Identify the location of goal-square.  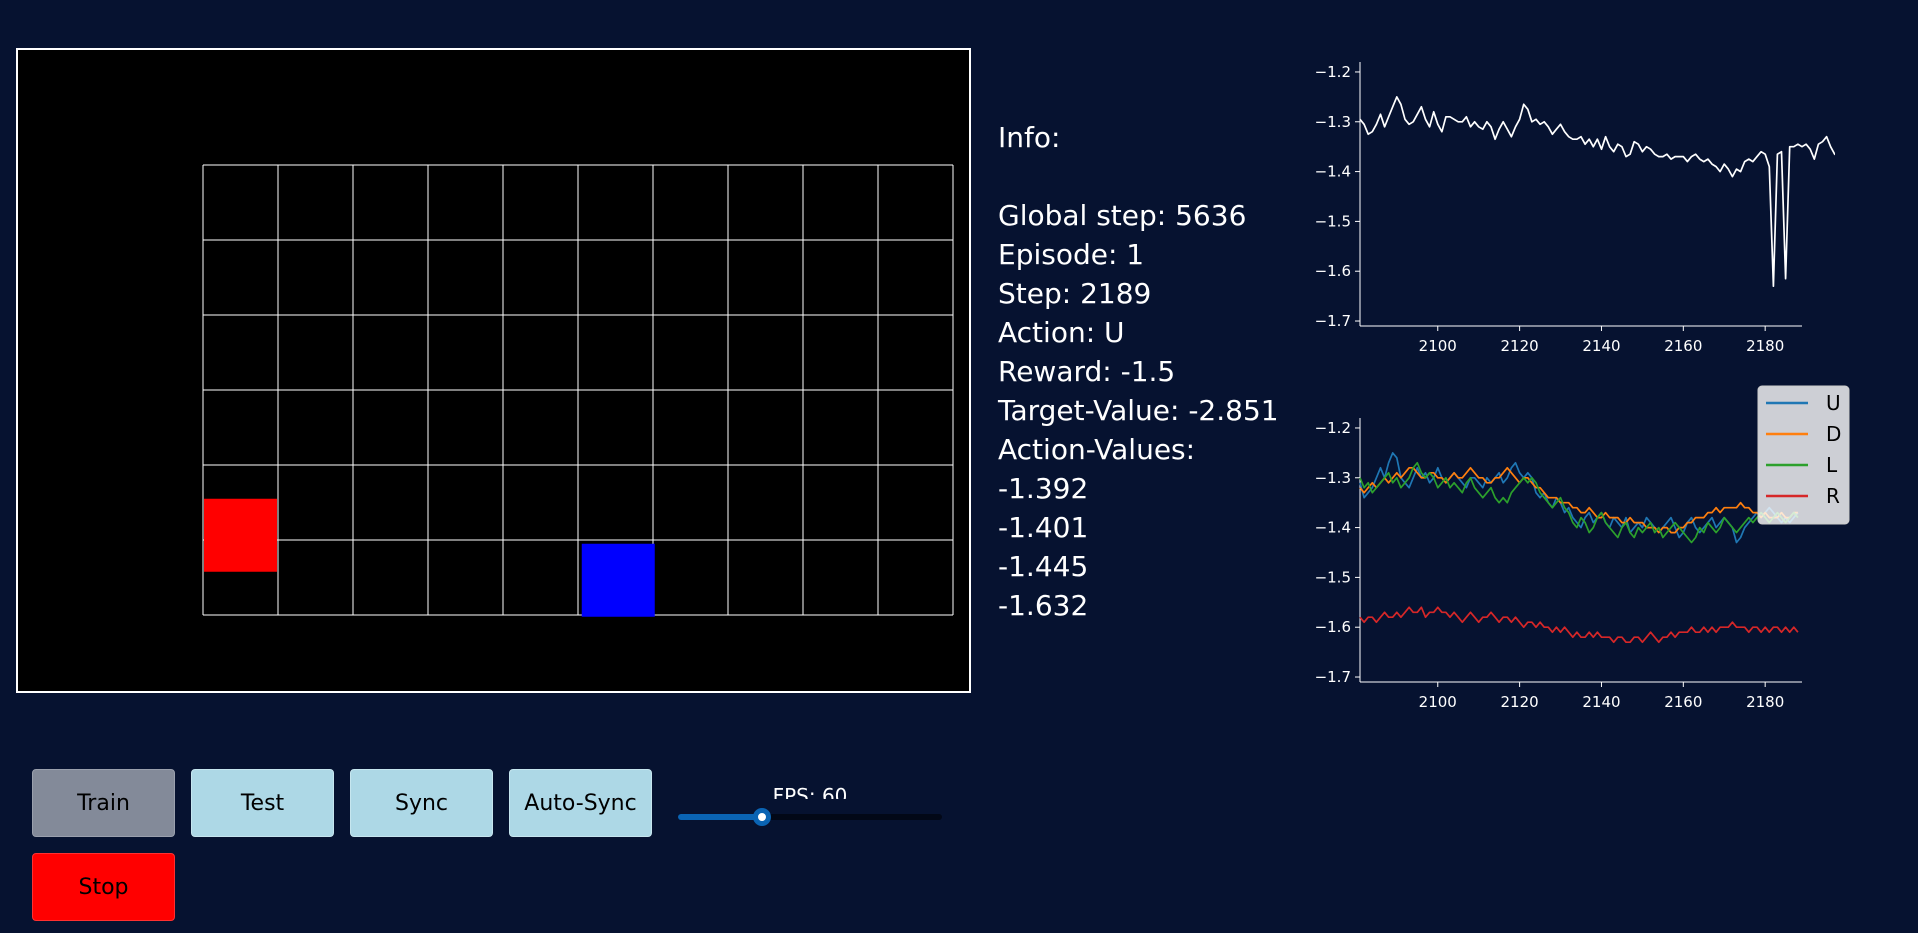
(618, 580).